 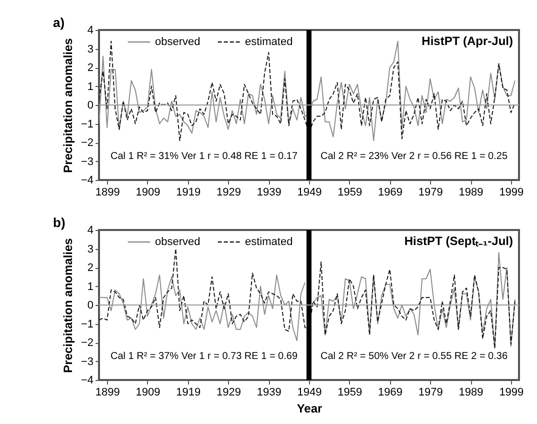 What do you see at coordinates (414, 156) in the screenshot?
I see `annotation: Cal 2 R² = 23% Ver 2 r = 0.56 RE 1 = 0.25` at bounding box center [414, 156].